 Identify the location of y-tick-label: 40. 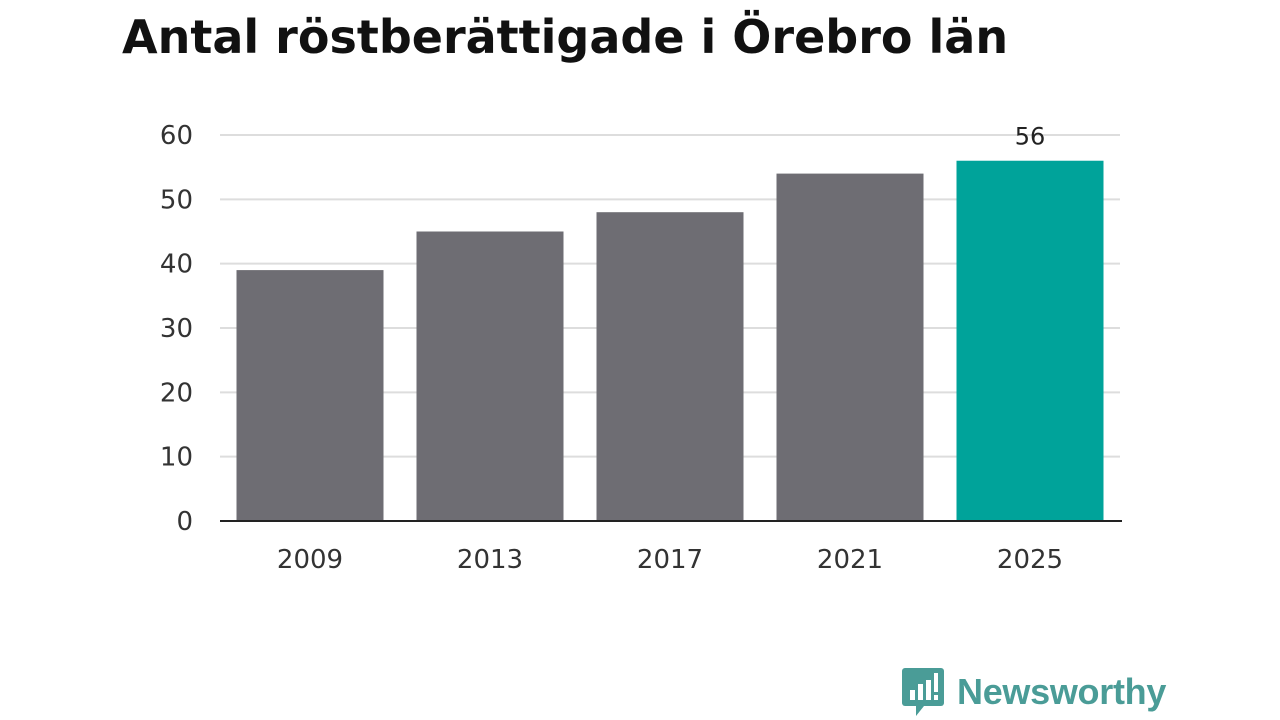
(176, 265).